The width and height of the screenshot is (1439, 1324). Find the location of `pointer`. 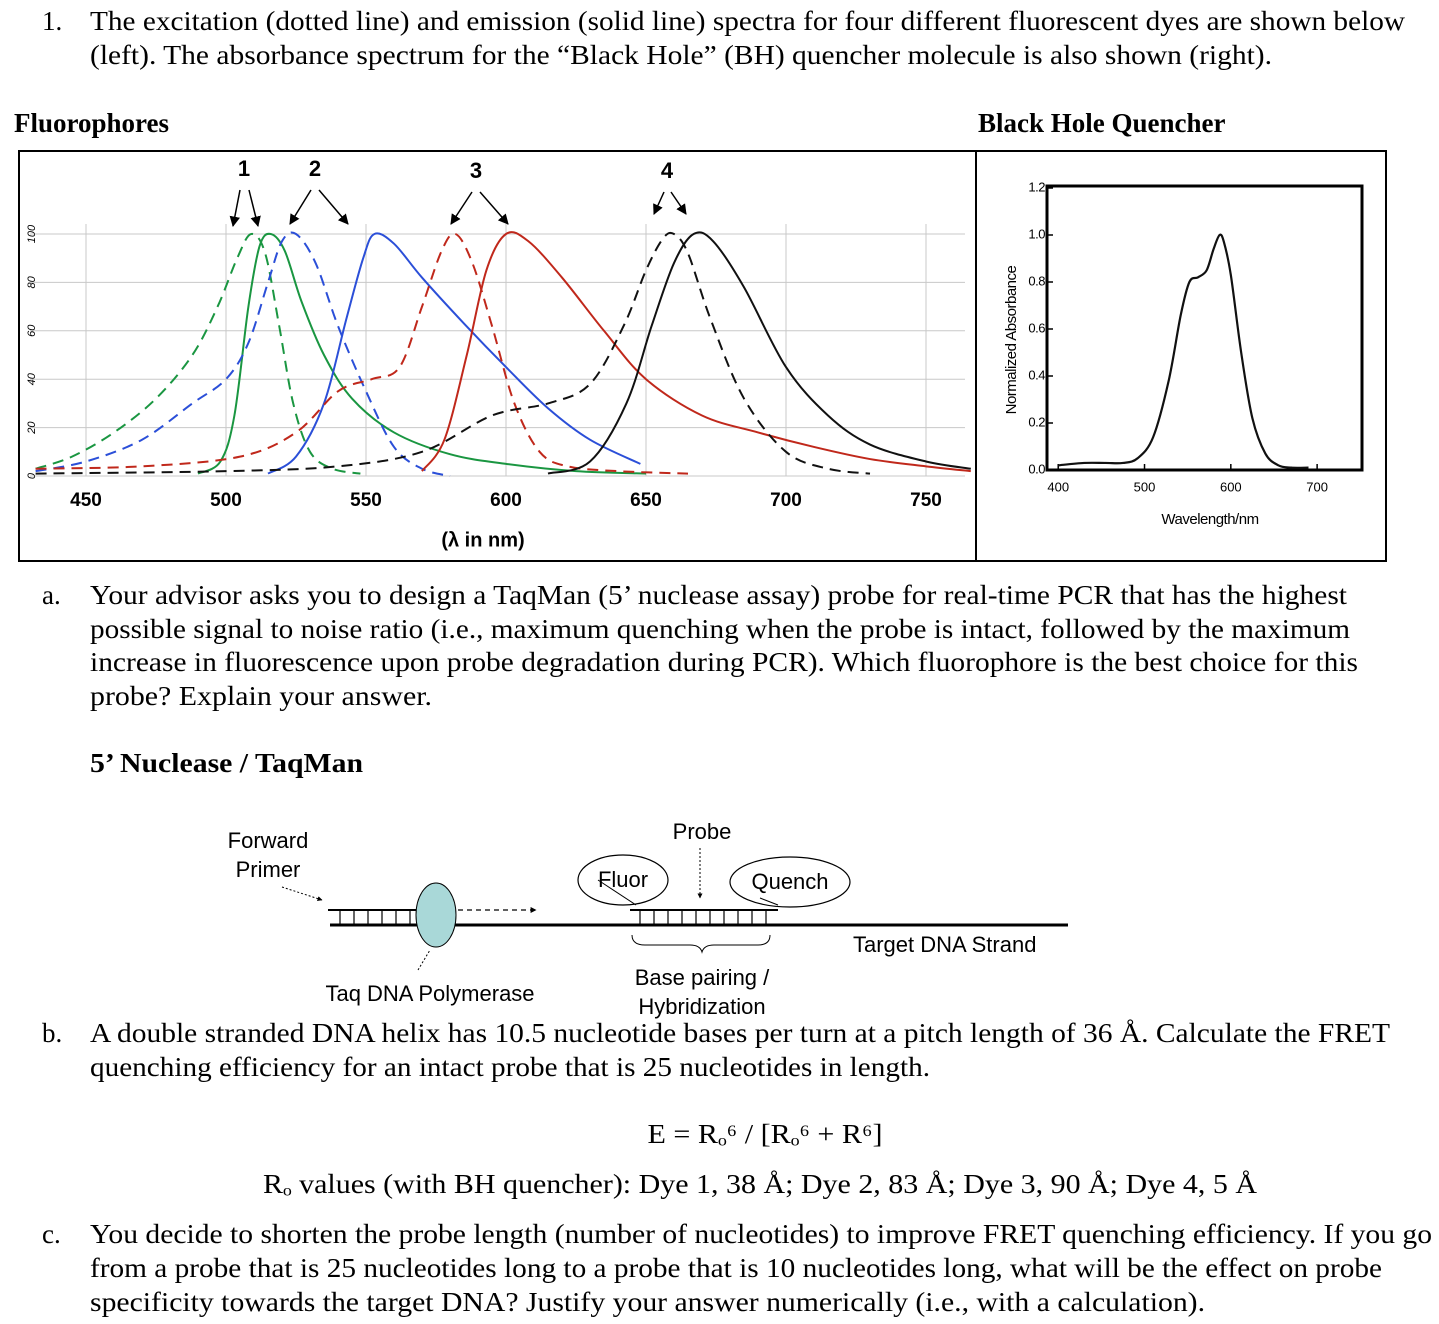

pointer is located at coordinates (302, 893).